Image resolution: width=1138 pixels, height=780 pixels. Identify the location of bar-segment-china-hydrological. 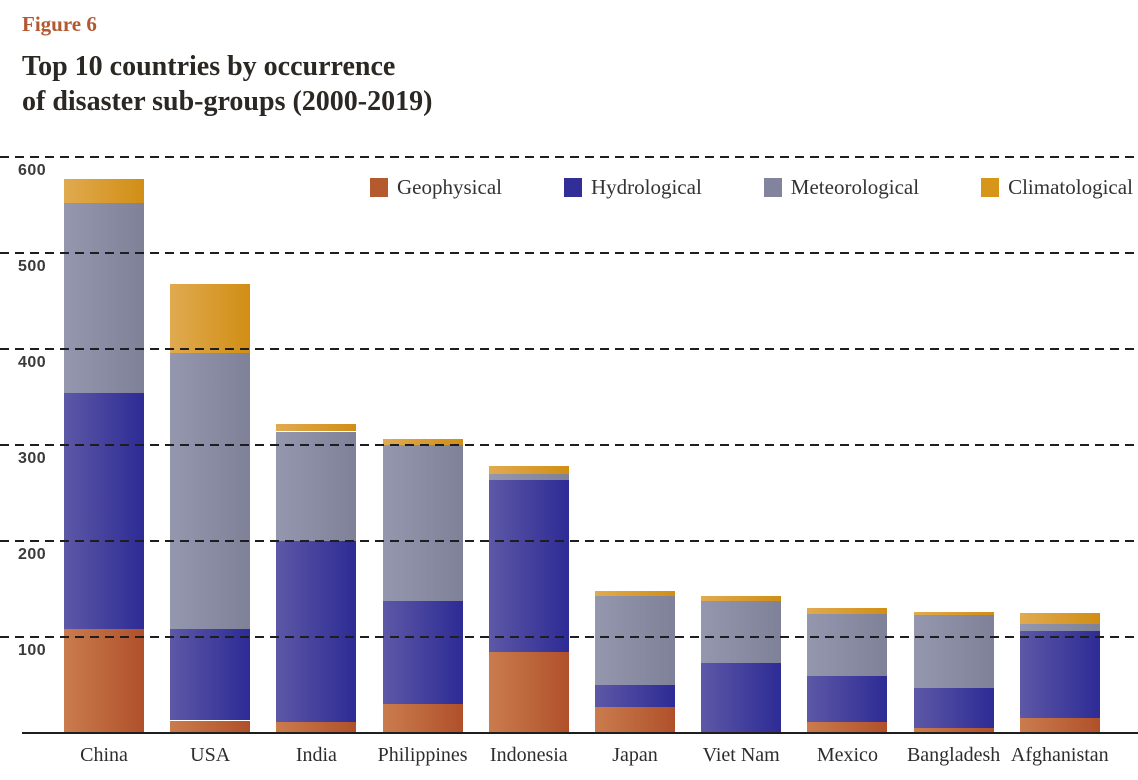
(104, 511).